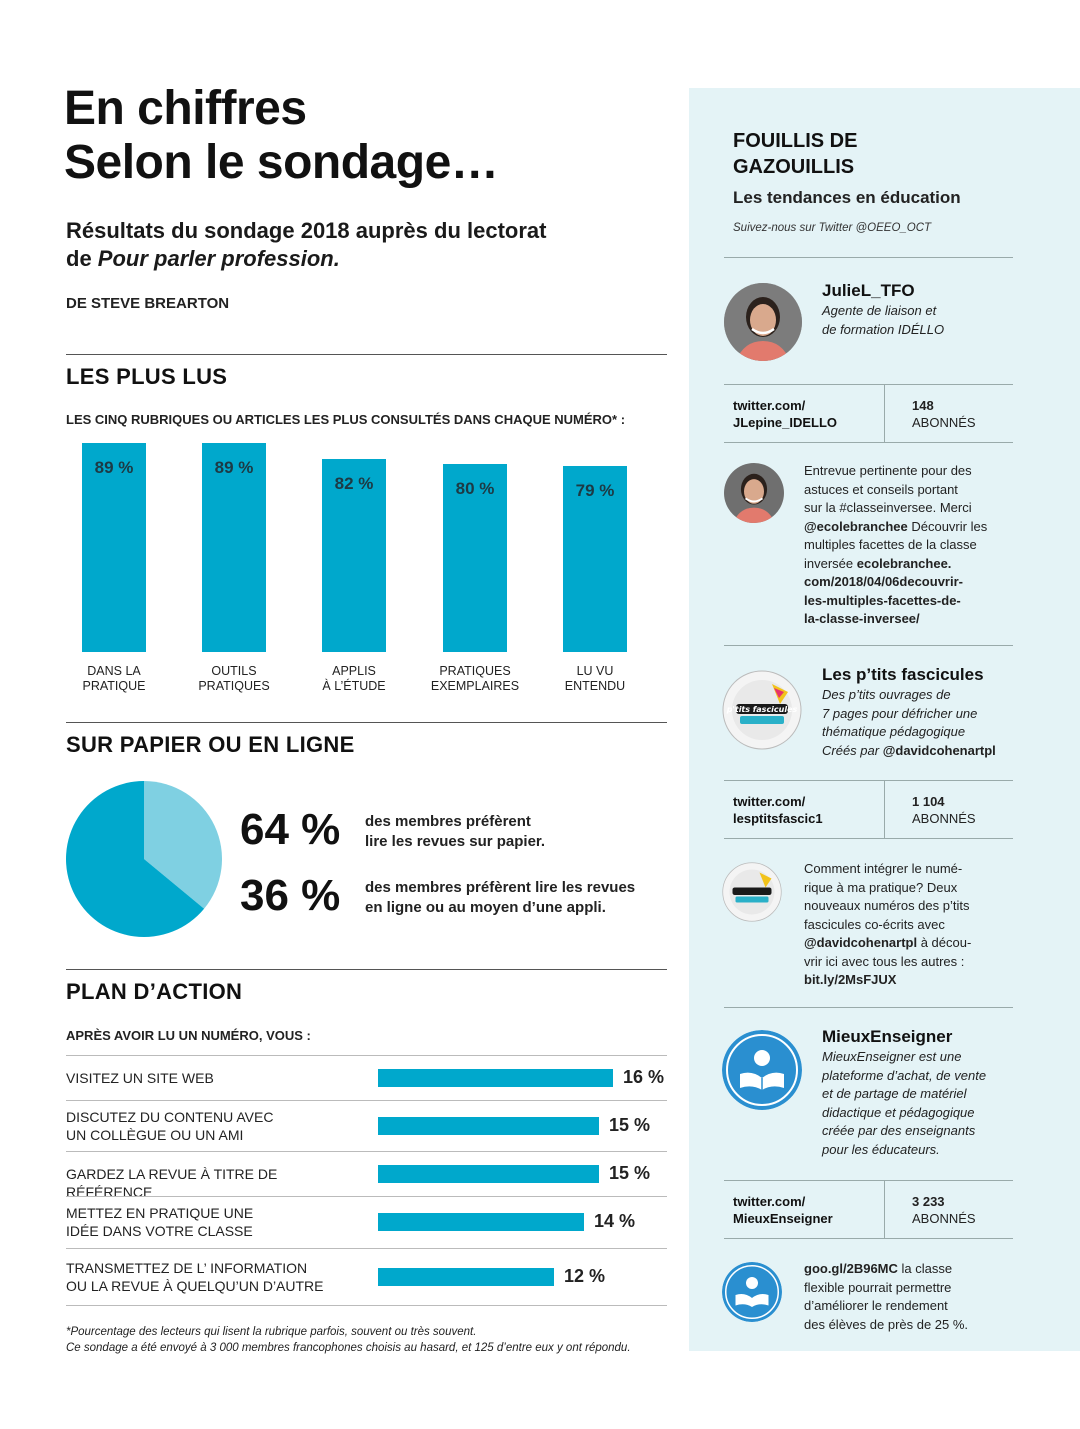  I want to click on mieuxenseigner-avatar, so click(762, 1070).